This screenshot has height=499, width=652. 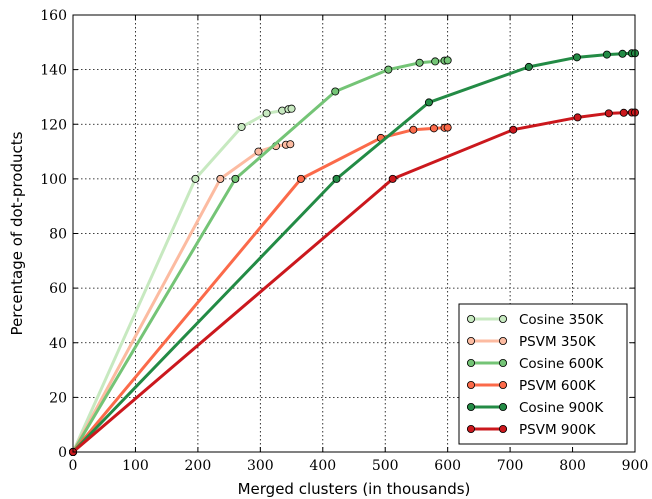 What do you see at coordinates (561, 408) in the screenshot?
I see `legend-label: Cosine 900K` at bounding box center [561, 408].